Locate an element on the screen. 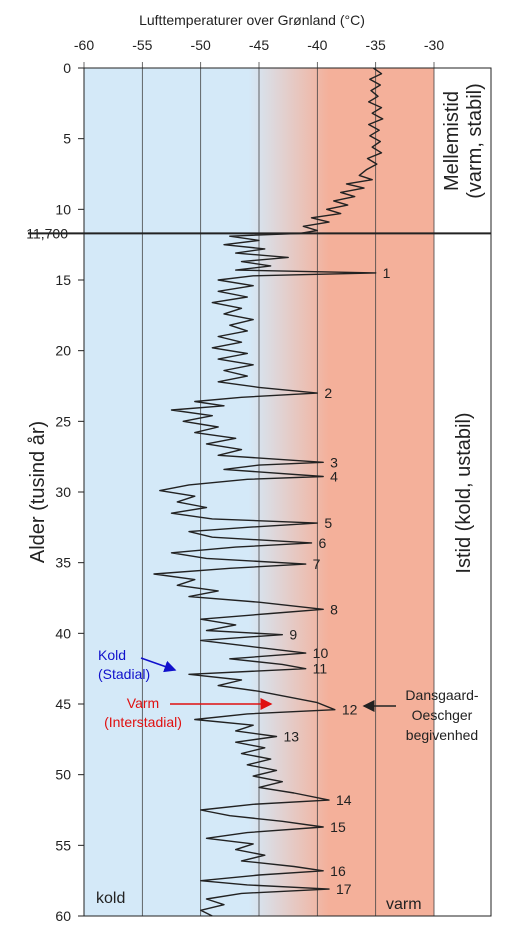 Image resolution: width=523 pixels, height=931 pixels. boundary-tick-label: 11,700 is located at coordinates (47, 233).